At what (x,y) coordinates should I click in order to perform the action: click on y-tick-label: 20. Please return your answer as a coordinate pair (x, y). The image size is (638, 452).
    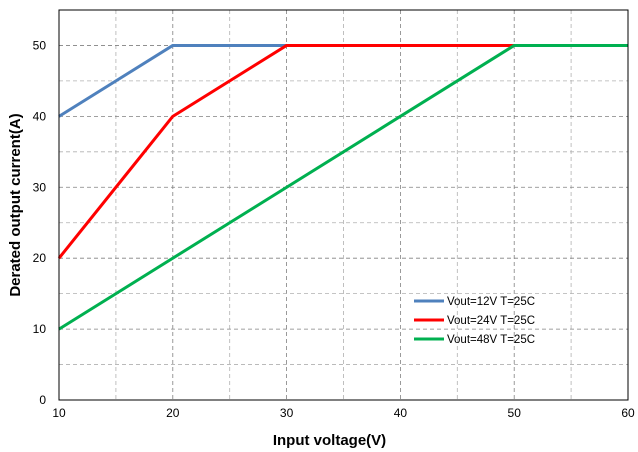
    Looking at the image, I should click on (40, 258).